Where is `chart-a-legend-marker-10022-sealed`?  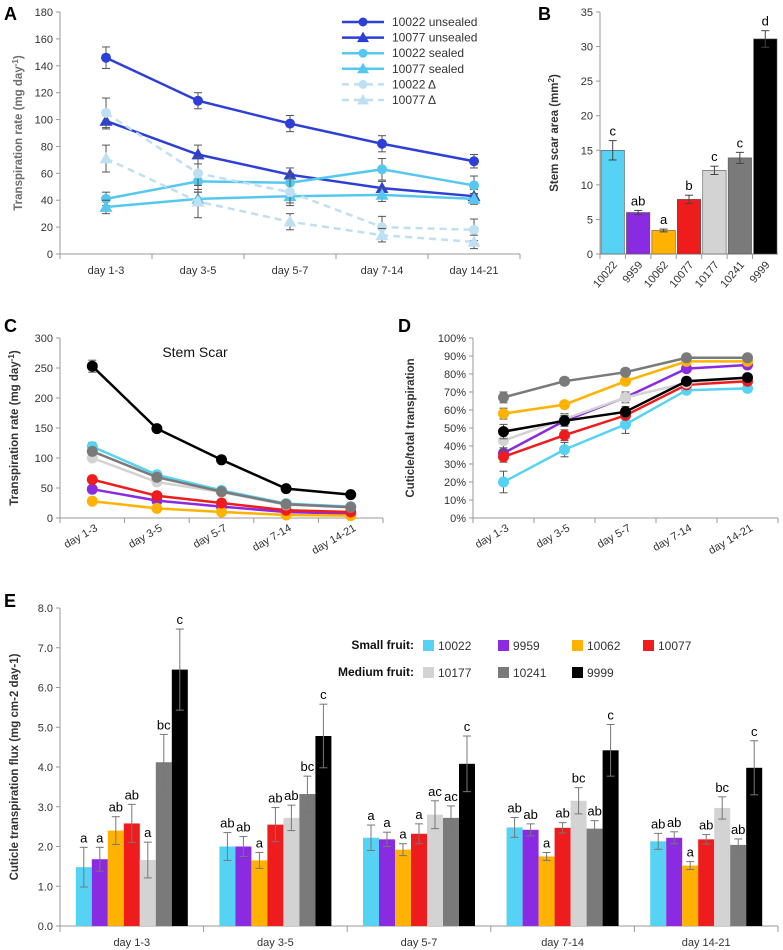 chart-a-legend-marker-10022-sealed is located at coordinates (363, 53).